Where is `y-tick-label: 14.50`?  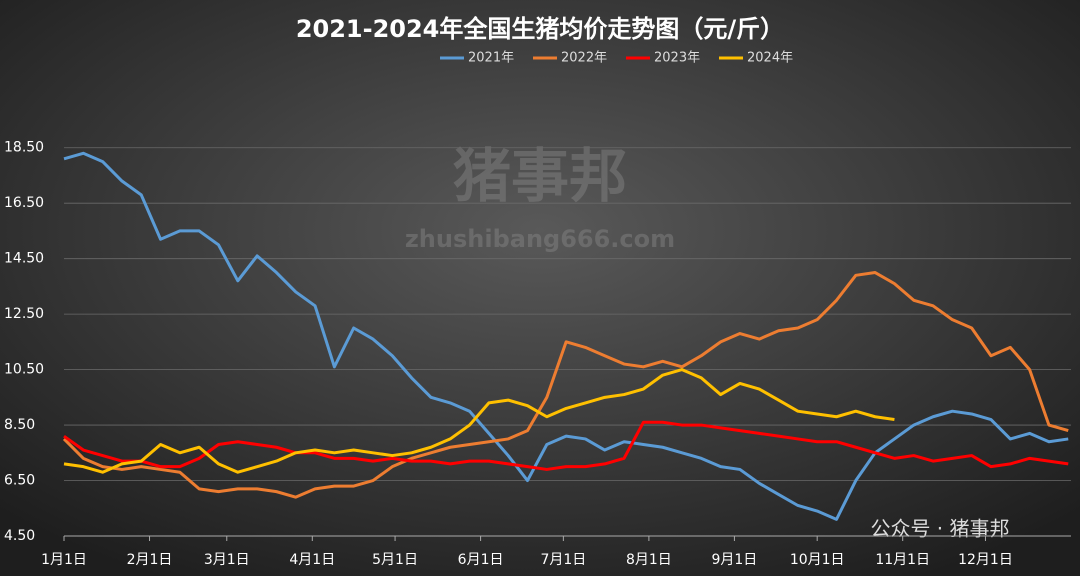 y-tick-label: 14.50 is located at coordinates (24, 259).